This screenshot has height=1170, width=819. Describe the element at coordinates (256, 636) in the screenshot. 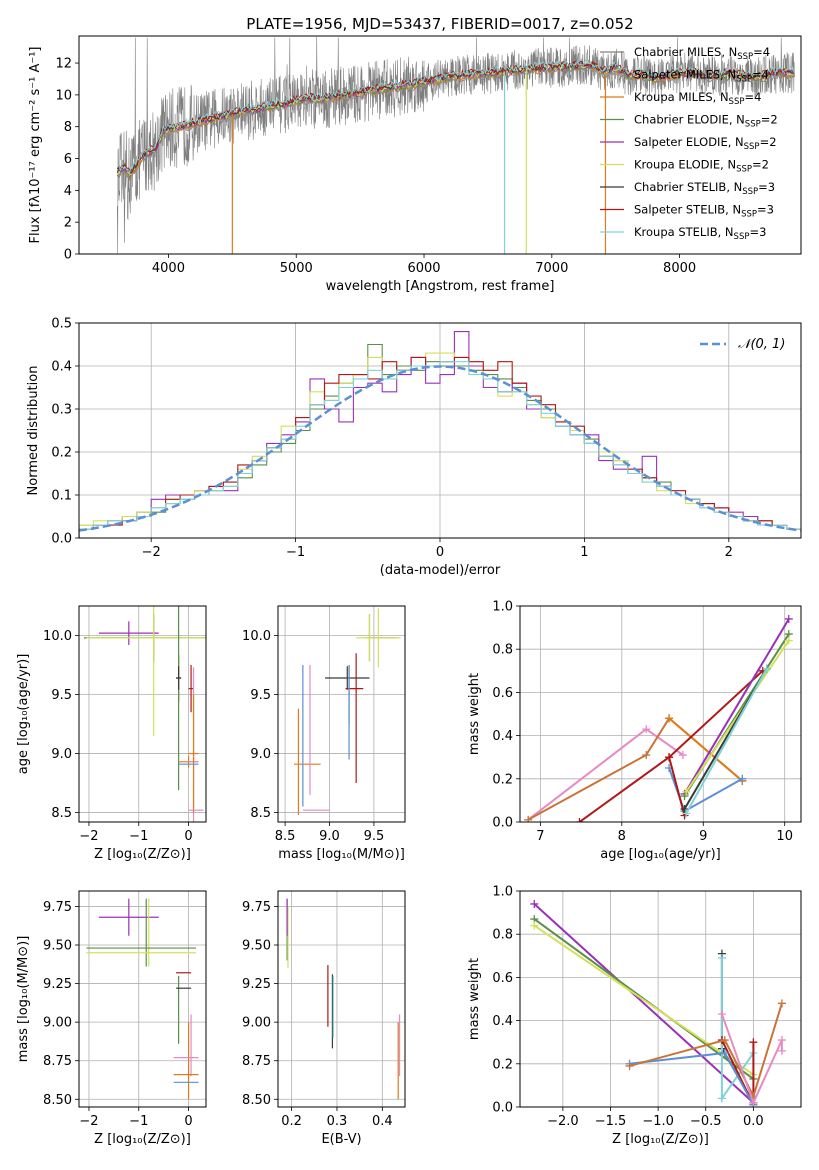

I see `y-tick-label: 10.0` at that location.